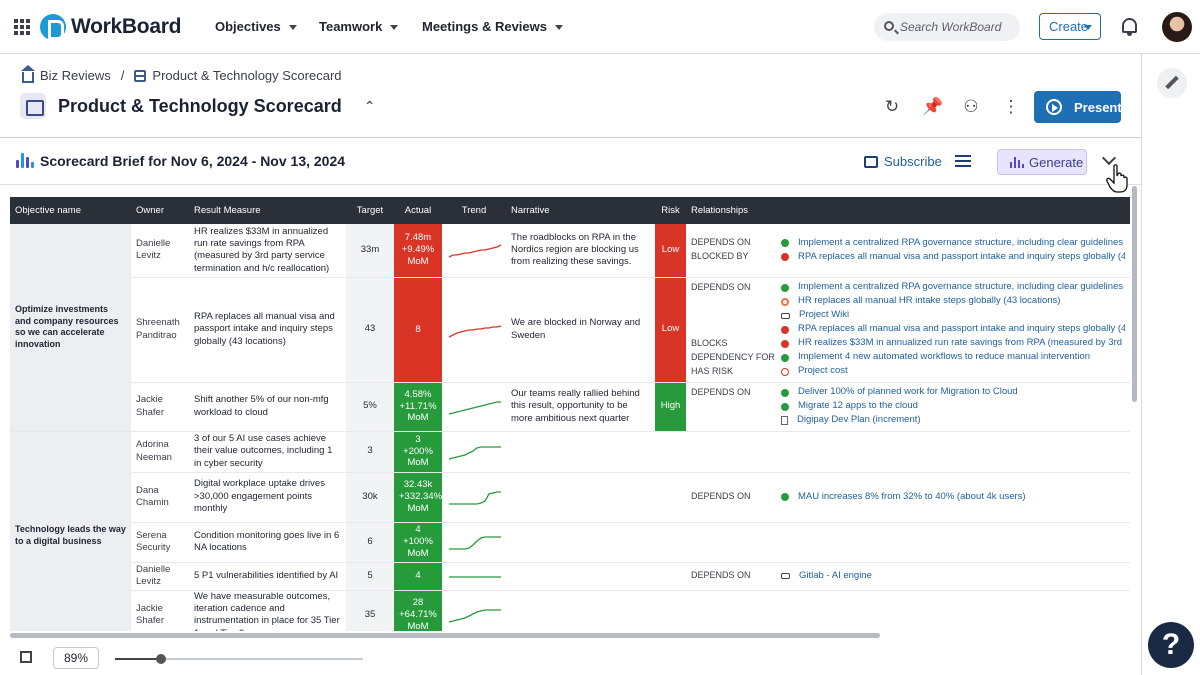 The width and height of the screenshot is (1200, 675). Describe the element at coordinates (670, 407) in the screenshot. I see `risk-cell: High` at that location.